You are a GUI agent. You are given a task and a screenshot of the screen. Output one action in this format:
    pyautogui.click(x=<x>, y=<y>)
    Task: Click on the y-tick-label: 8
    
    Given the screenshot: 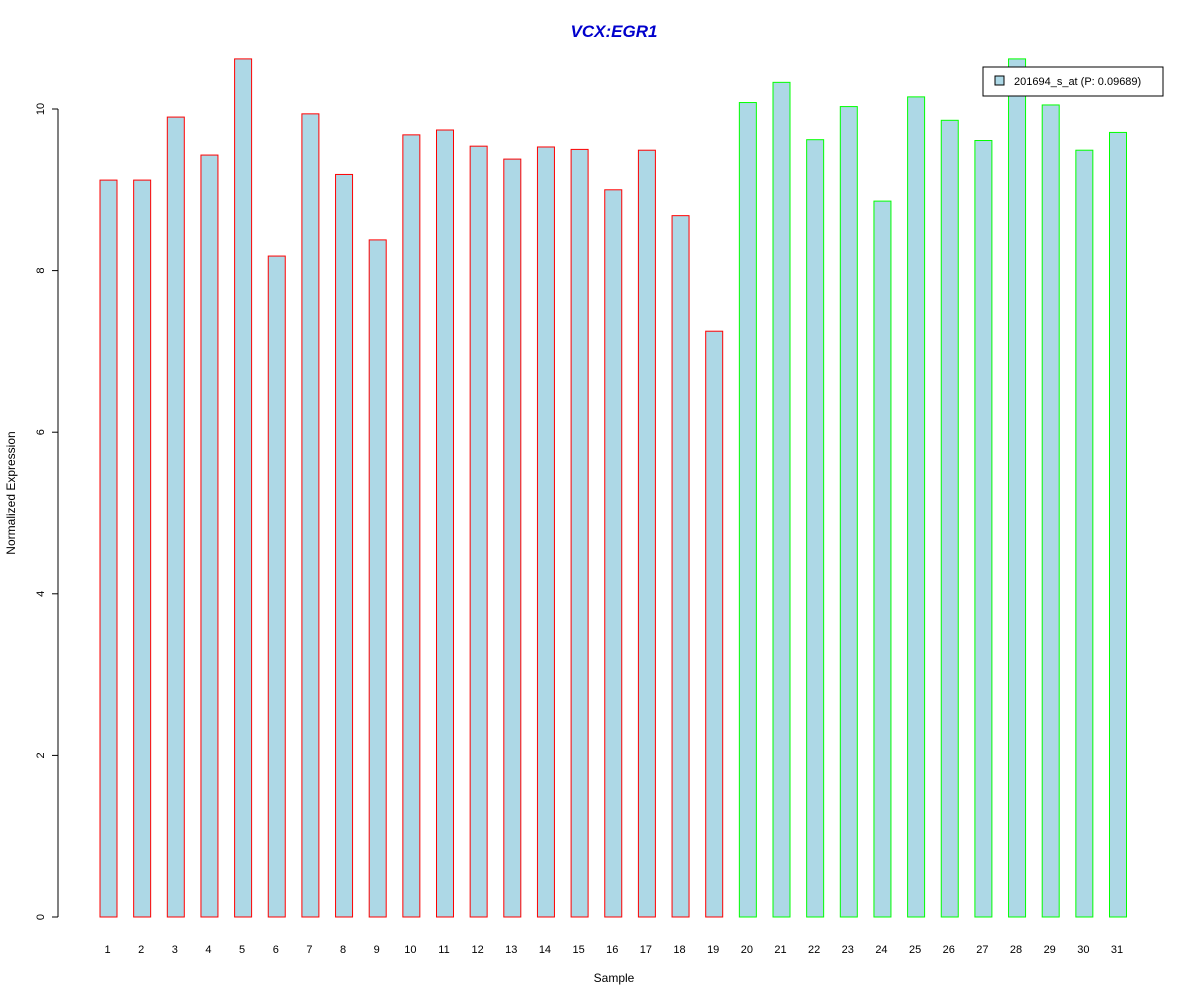 What is the action you would take?
    pyautogui.click(x=41, y=271)
    